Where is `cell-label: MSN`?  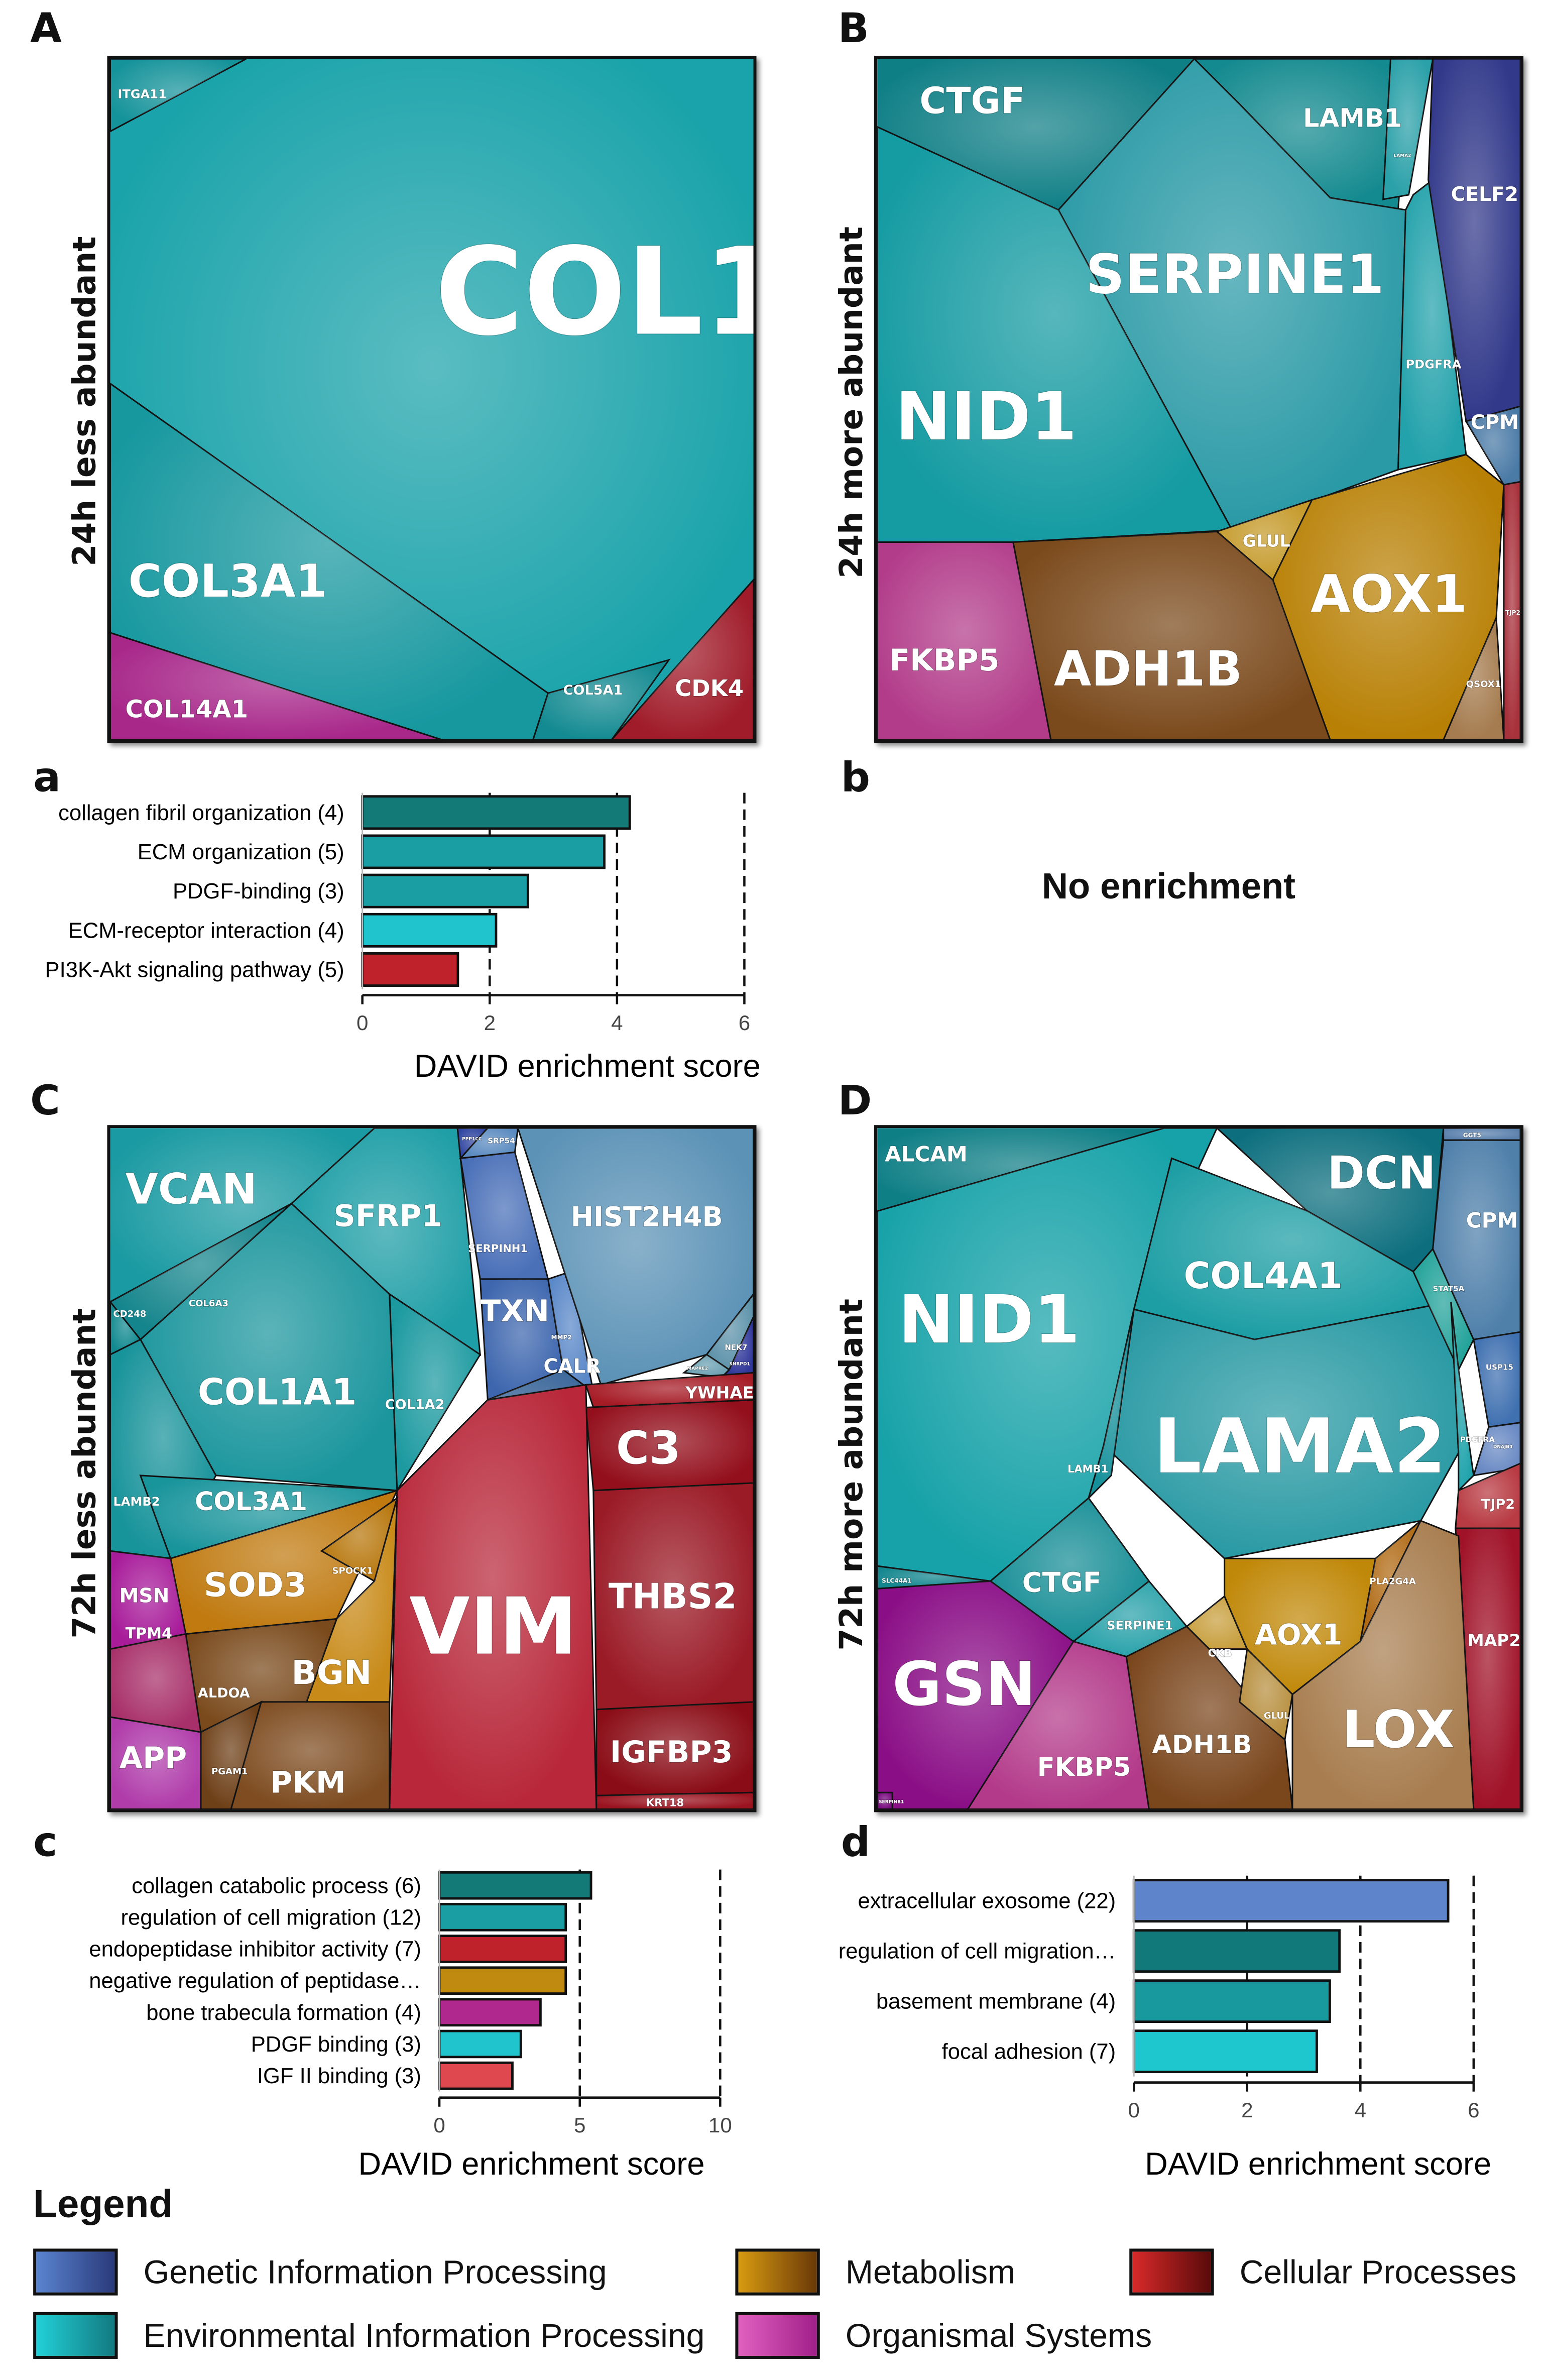
cell-label: MSN is located at coordinates (145, 1596).